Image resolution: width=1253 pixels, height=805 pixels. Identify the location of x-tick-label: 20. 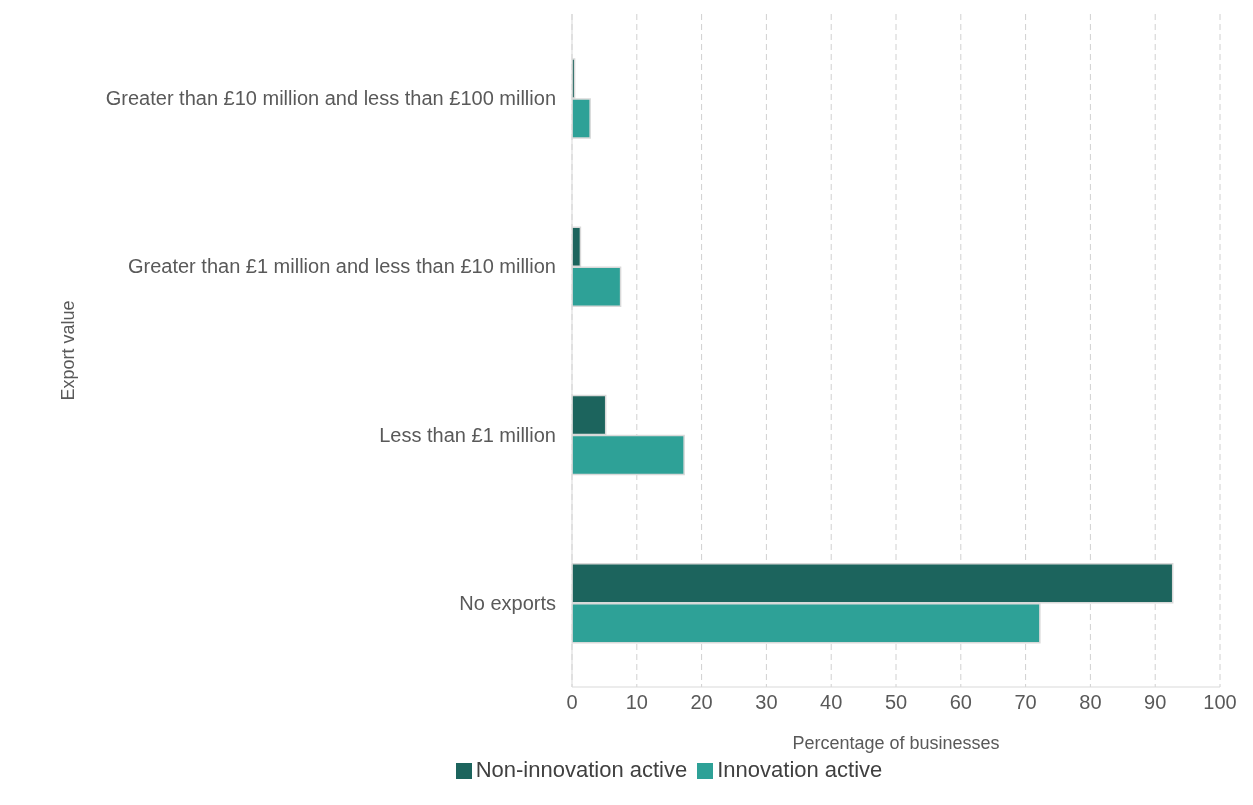
(701, 702).